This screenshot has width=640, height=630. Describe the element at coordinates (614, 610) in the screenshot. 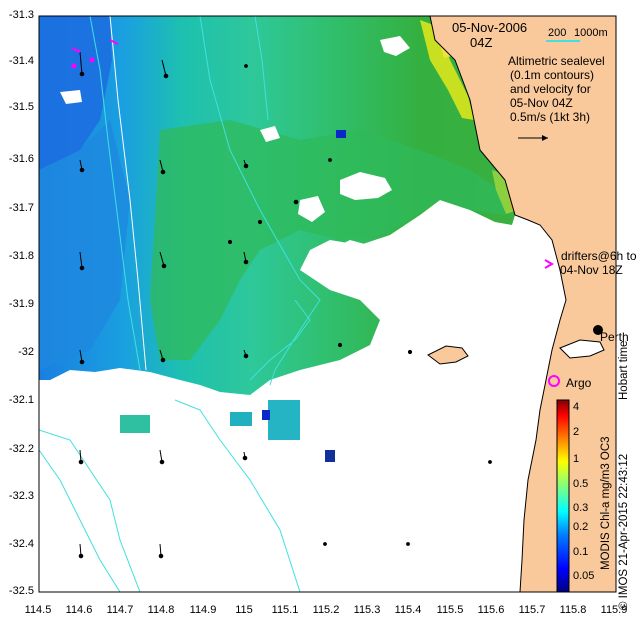

I see `x-tick: 115.9` at that location.